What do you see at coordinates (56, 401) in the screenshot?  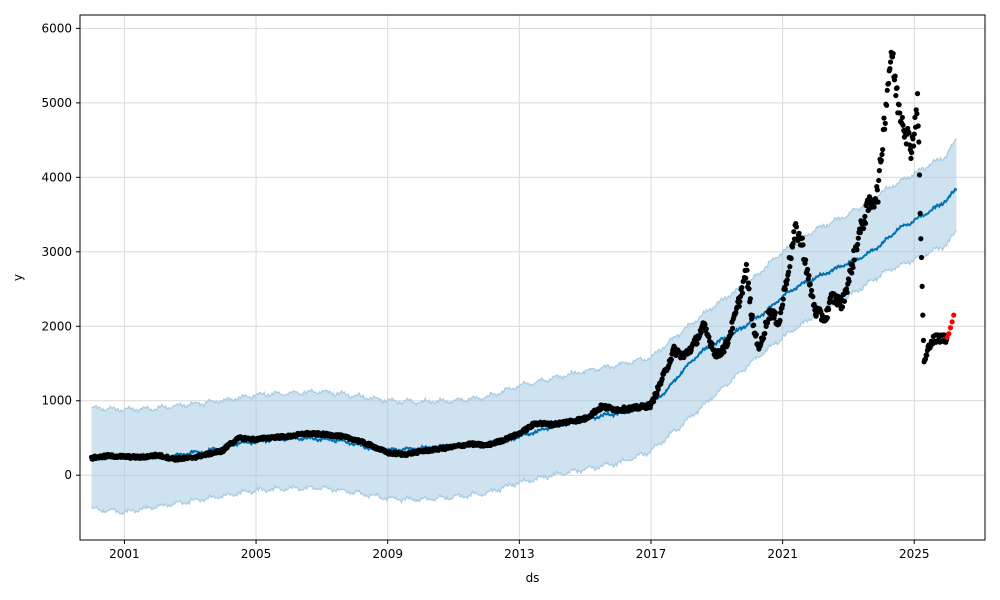 I see `y-tick-label: 1000` at bounding box center [56, 401].